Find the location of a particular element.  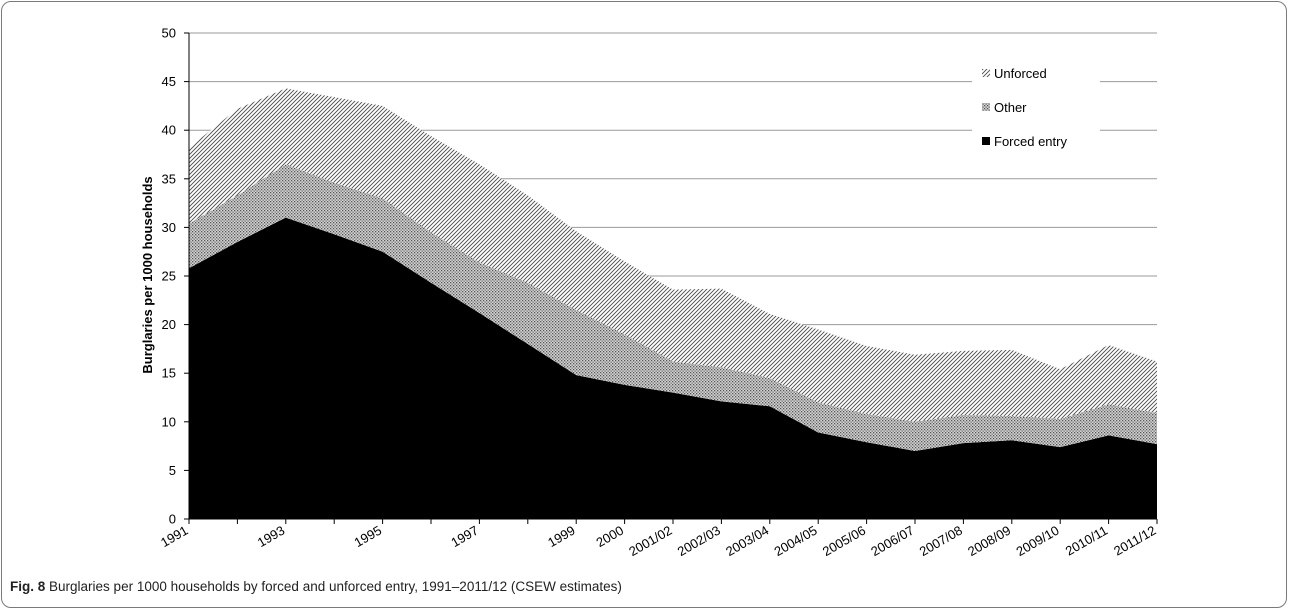

legend-label: Unforced is located at coordinates (1020, 73).